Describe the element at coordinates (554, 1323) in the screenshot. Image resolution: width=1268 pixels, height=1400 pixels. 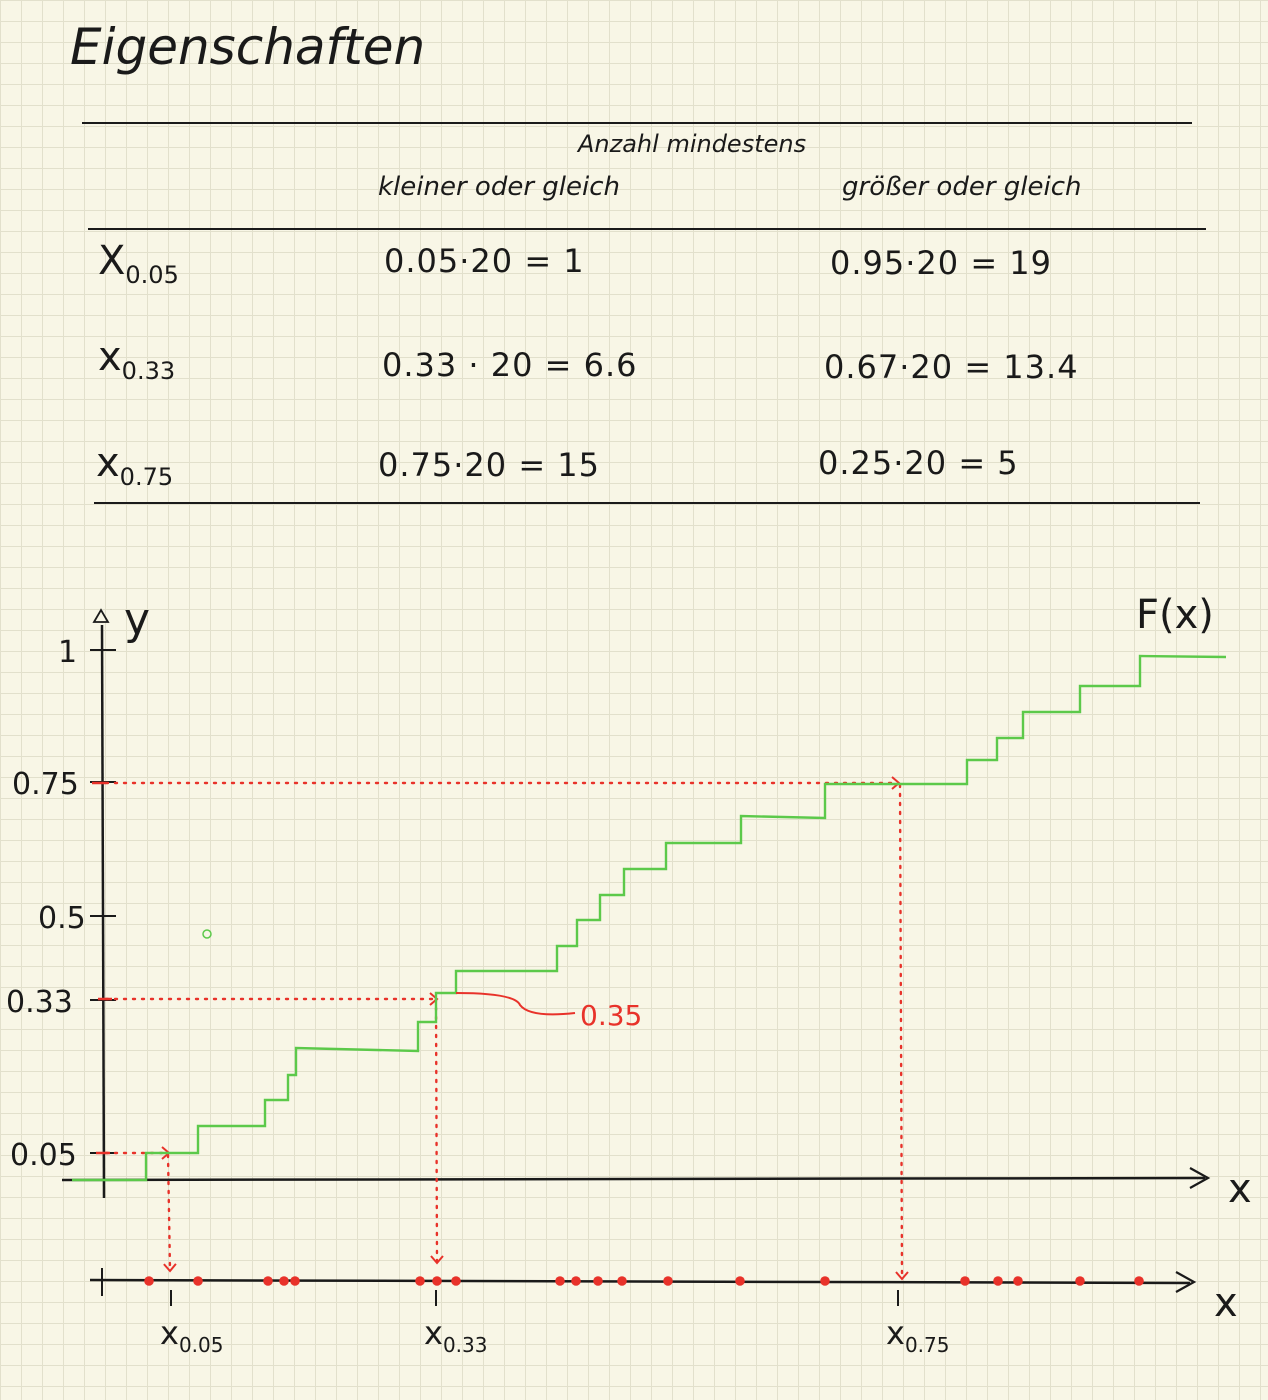
I see `quantile-labels: x0.05 x0.33 x0.75` at that location.